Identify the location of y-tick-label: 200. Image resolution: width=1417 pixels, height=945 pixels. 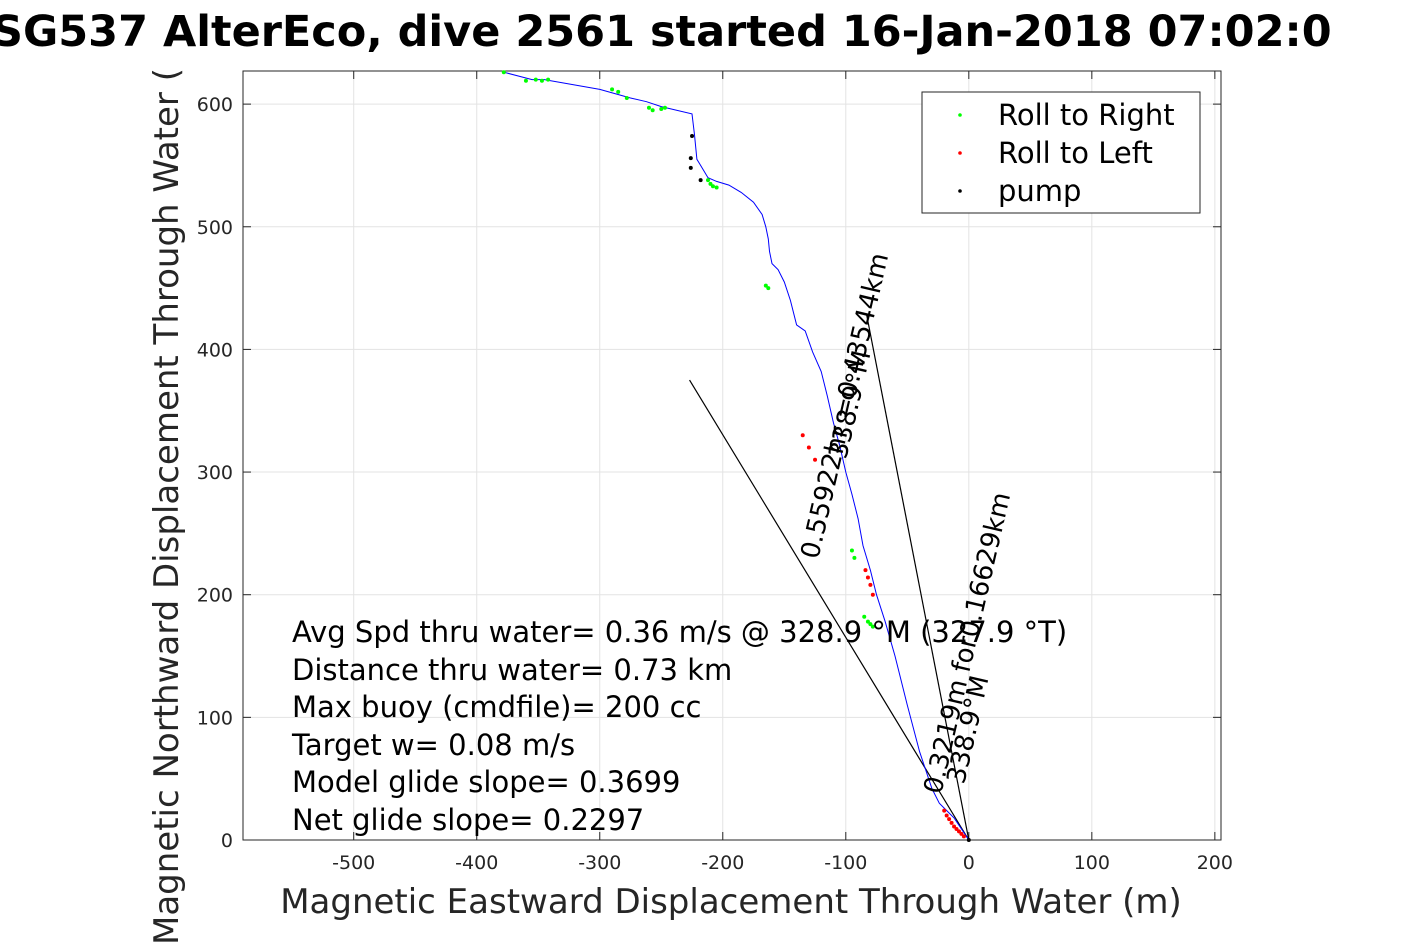
(215, 596).